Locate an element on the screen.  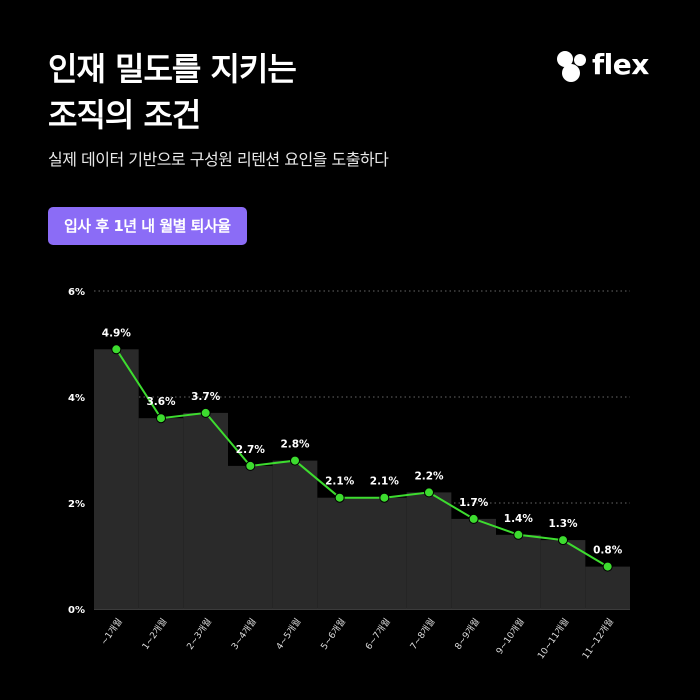
data-label: 1.3% is located at coordinates (563, 524).